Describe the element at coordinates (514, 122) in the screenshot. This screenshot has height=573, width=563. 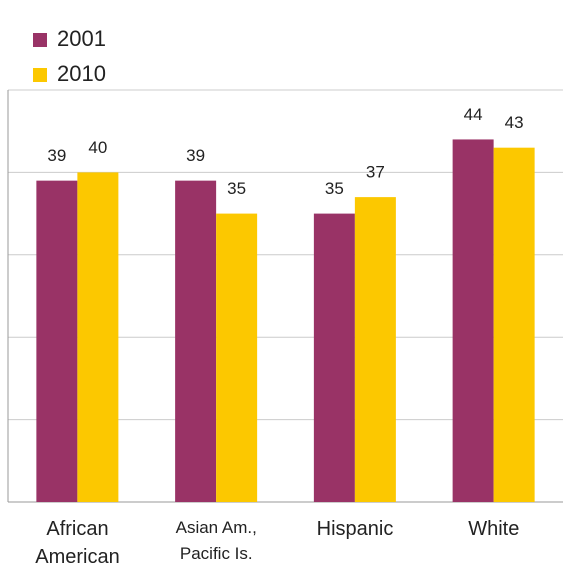
I see `value-label: 43` at that location.